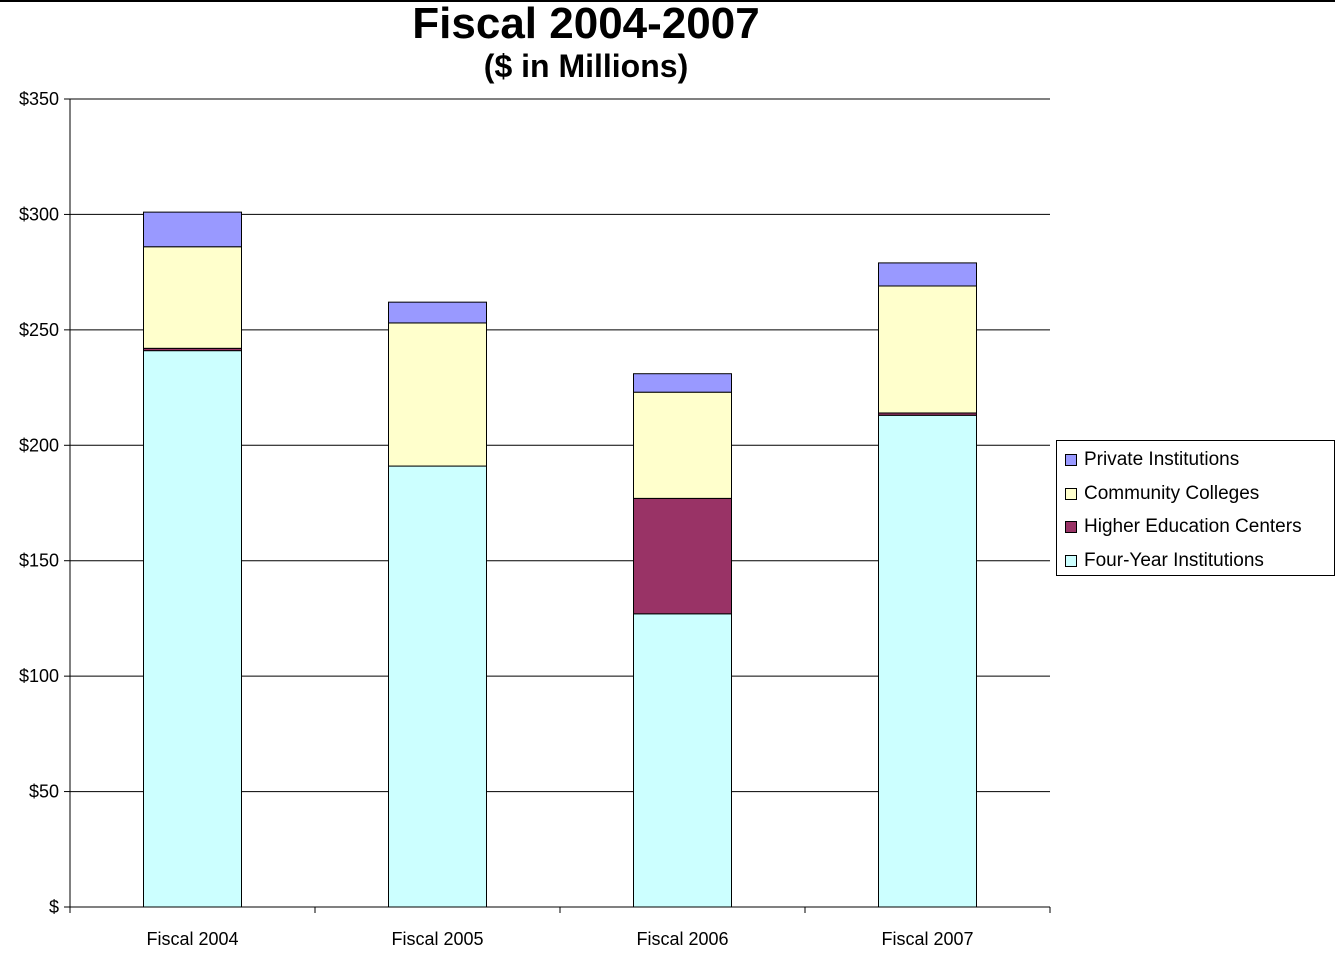 The image size is (1335, 954). I want to click on chart-title: Fiscal 2004-2007, so click(586, 24).